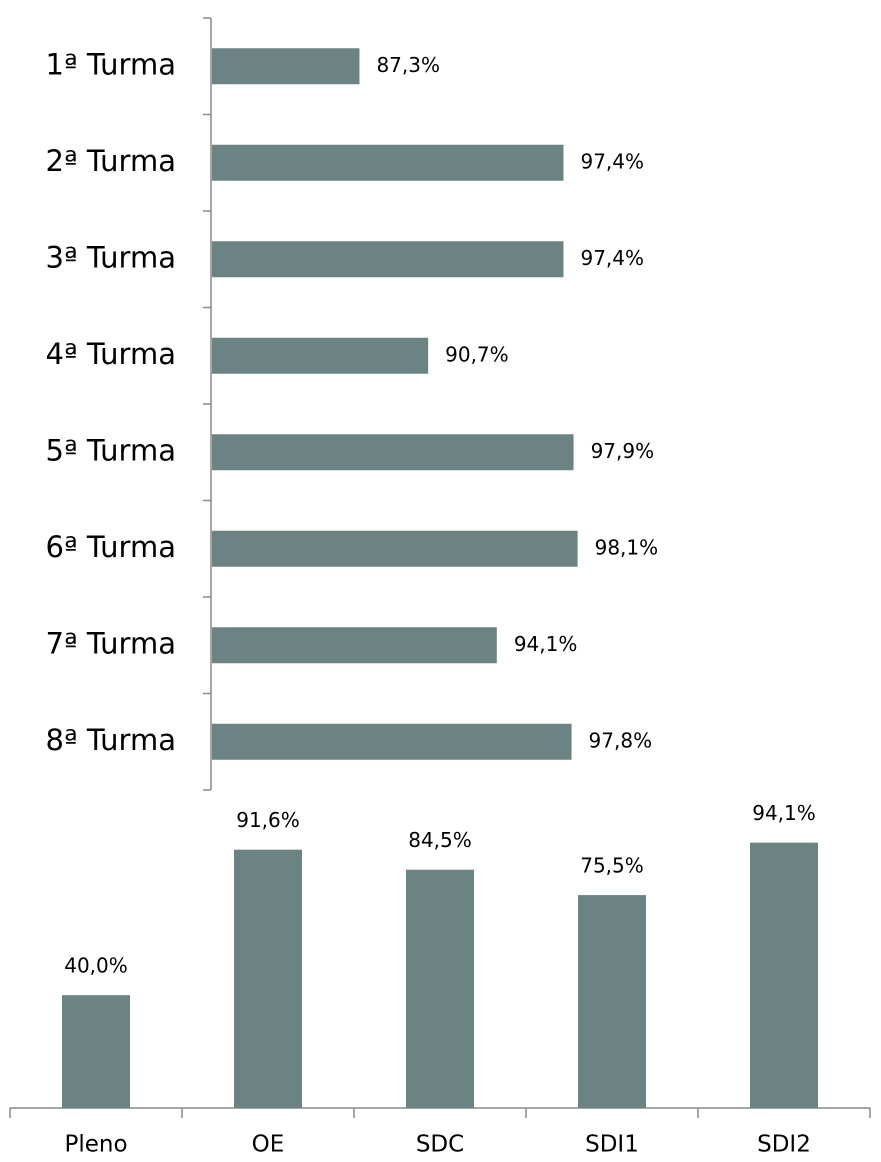 This screenshot has height=1162, width=881. What do you see at coordinates (111, 354) in the screenshot?
I see `y-tick-label: 4ª Turma` at bounding box center [111, 354].